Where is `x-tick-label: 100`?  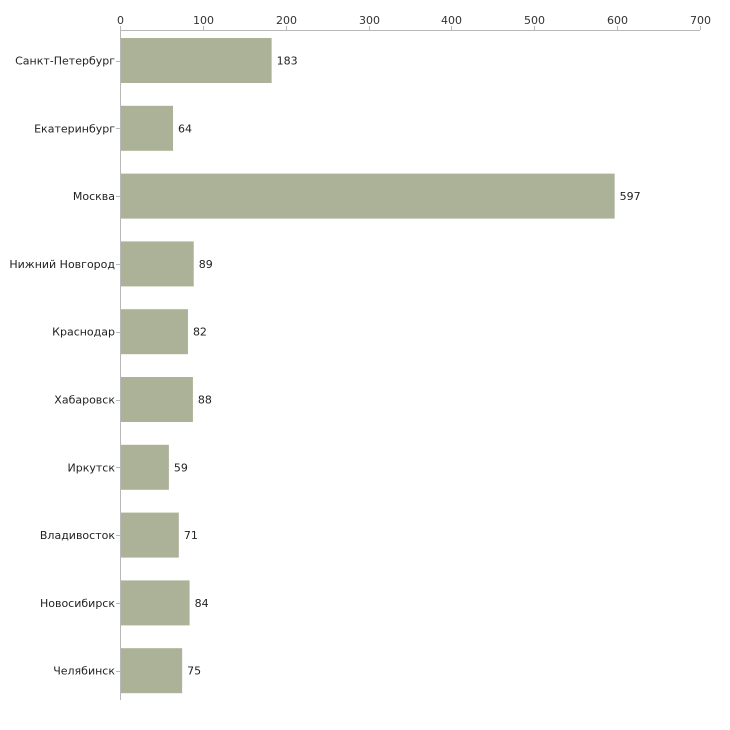 x-tick-label: 100 is located at coordinates (203, 20).